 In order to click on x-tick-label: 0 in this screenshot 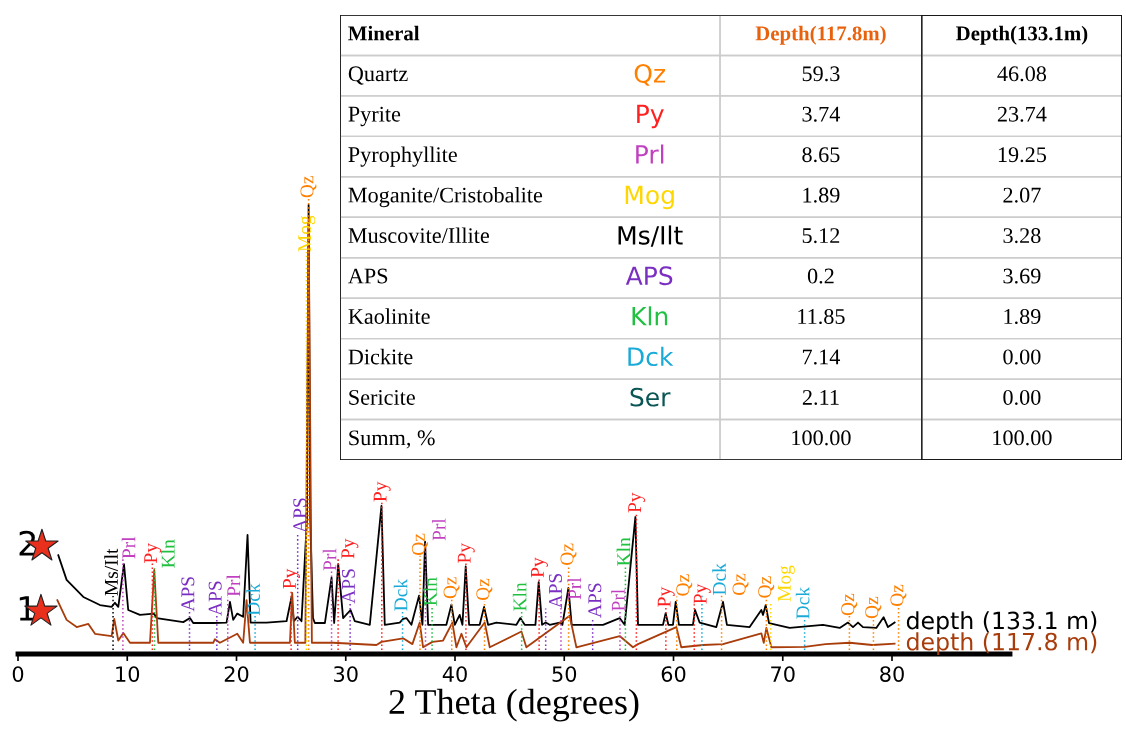, I will do `click(18, 674)`.